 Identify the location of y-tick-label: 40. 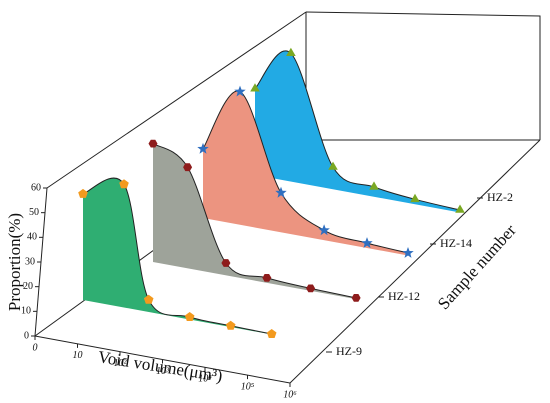
(32, 237).